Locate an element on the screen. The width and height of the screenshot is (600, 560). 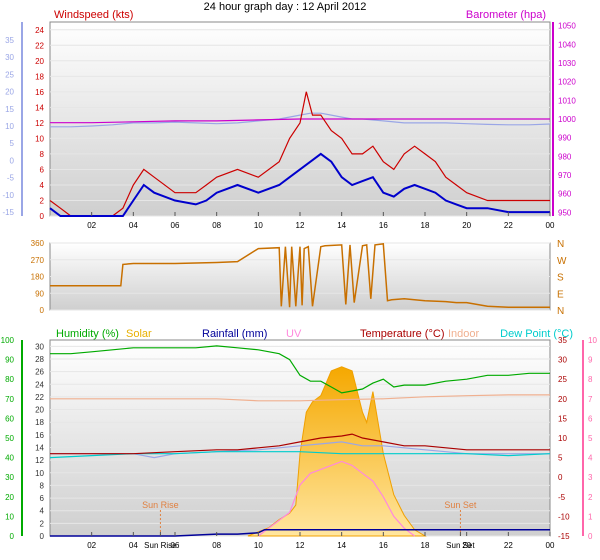
wind-x-tick: 14 is located at coordinates (341, 225).